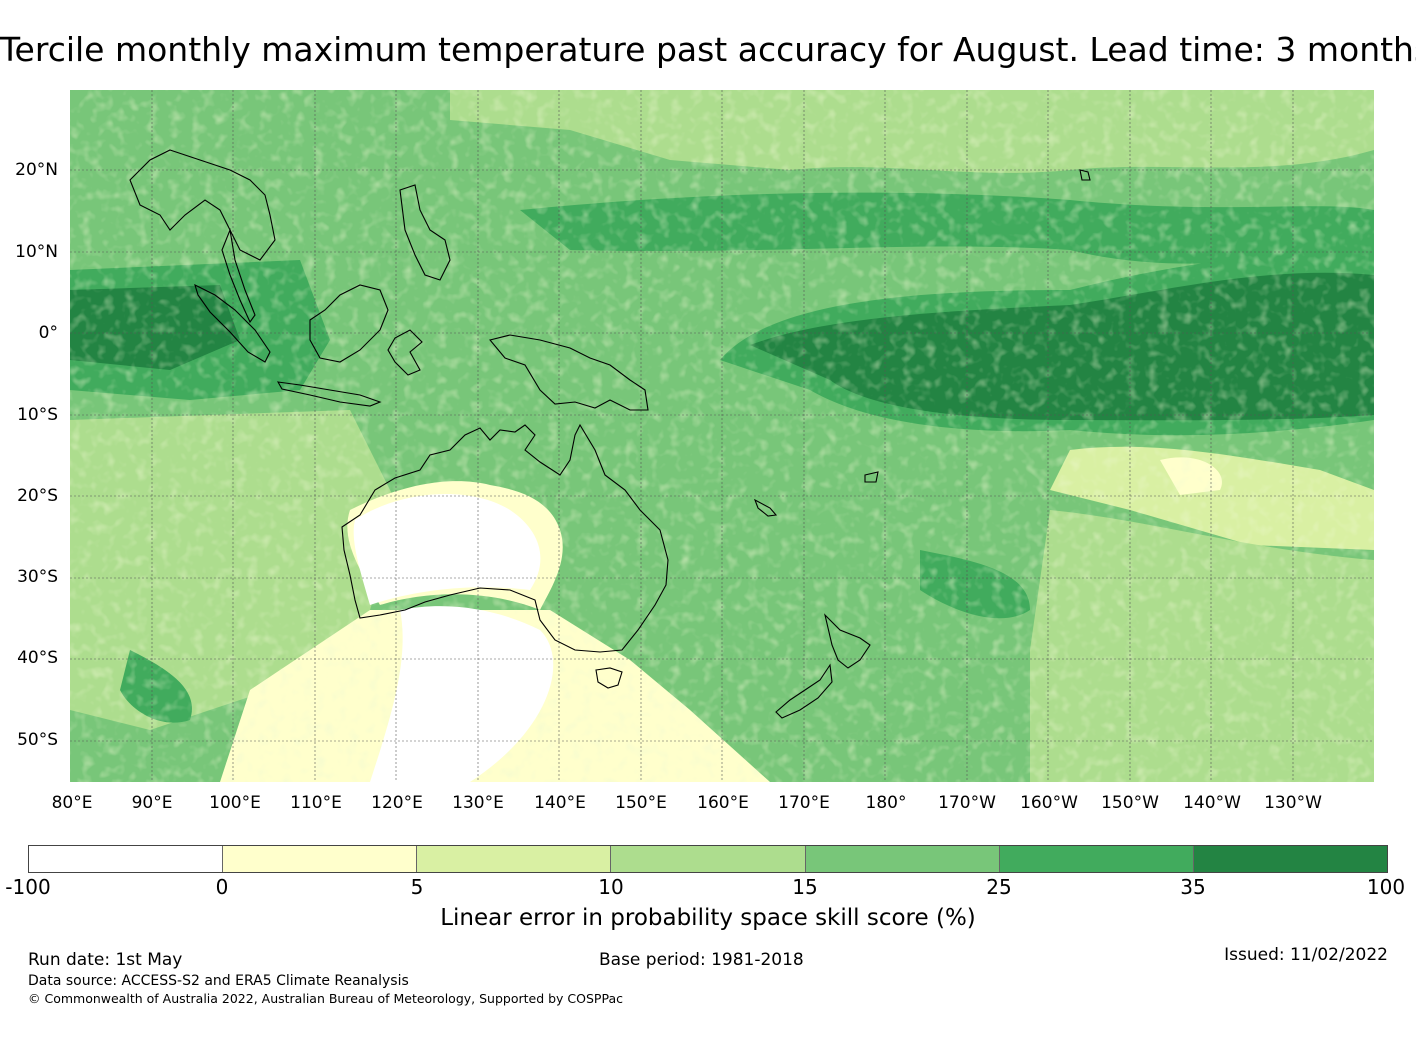  What do you see at coordinates (105, 960) in the screenshot?
I see `run-date: Run date: 1st May` at bounding box center [105, 960].